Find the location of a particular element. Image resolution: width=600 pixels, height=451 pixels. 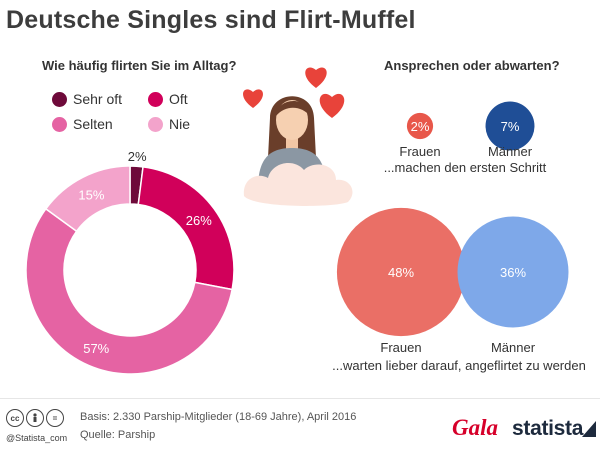

donut-slice-label: 57% is located at coordinates (96, 348).